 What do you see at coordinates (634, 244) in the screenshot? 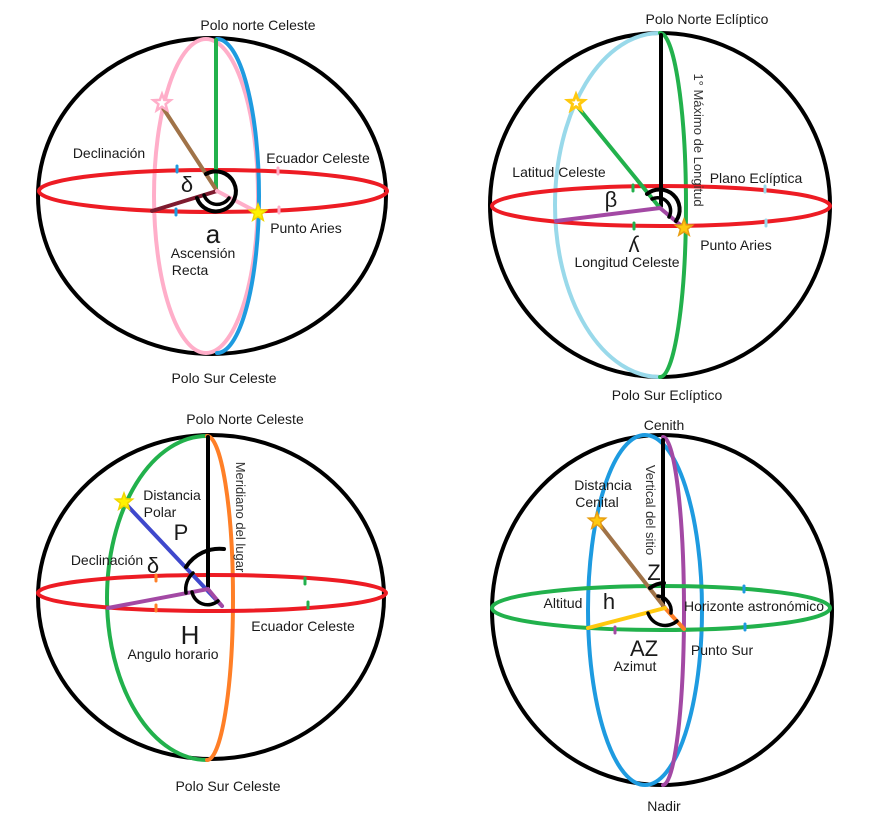
I see `label-lambda-symbol: ʎ` at bounding box center [634, 244].